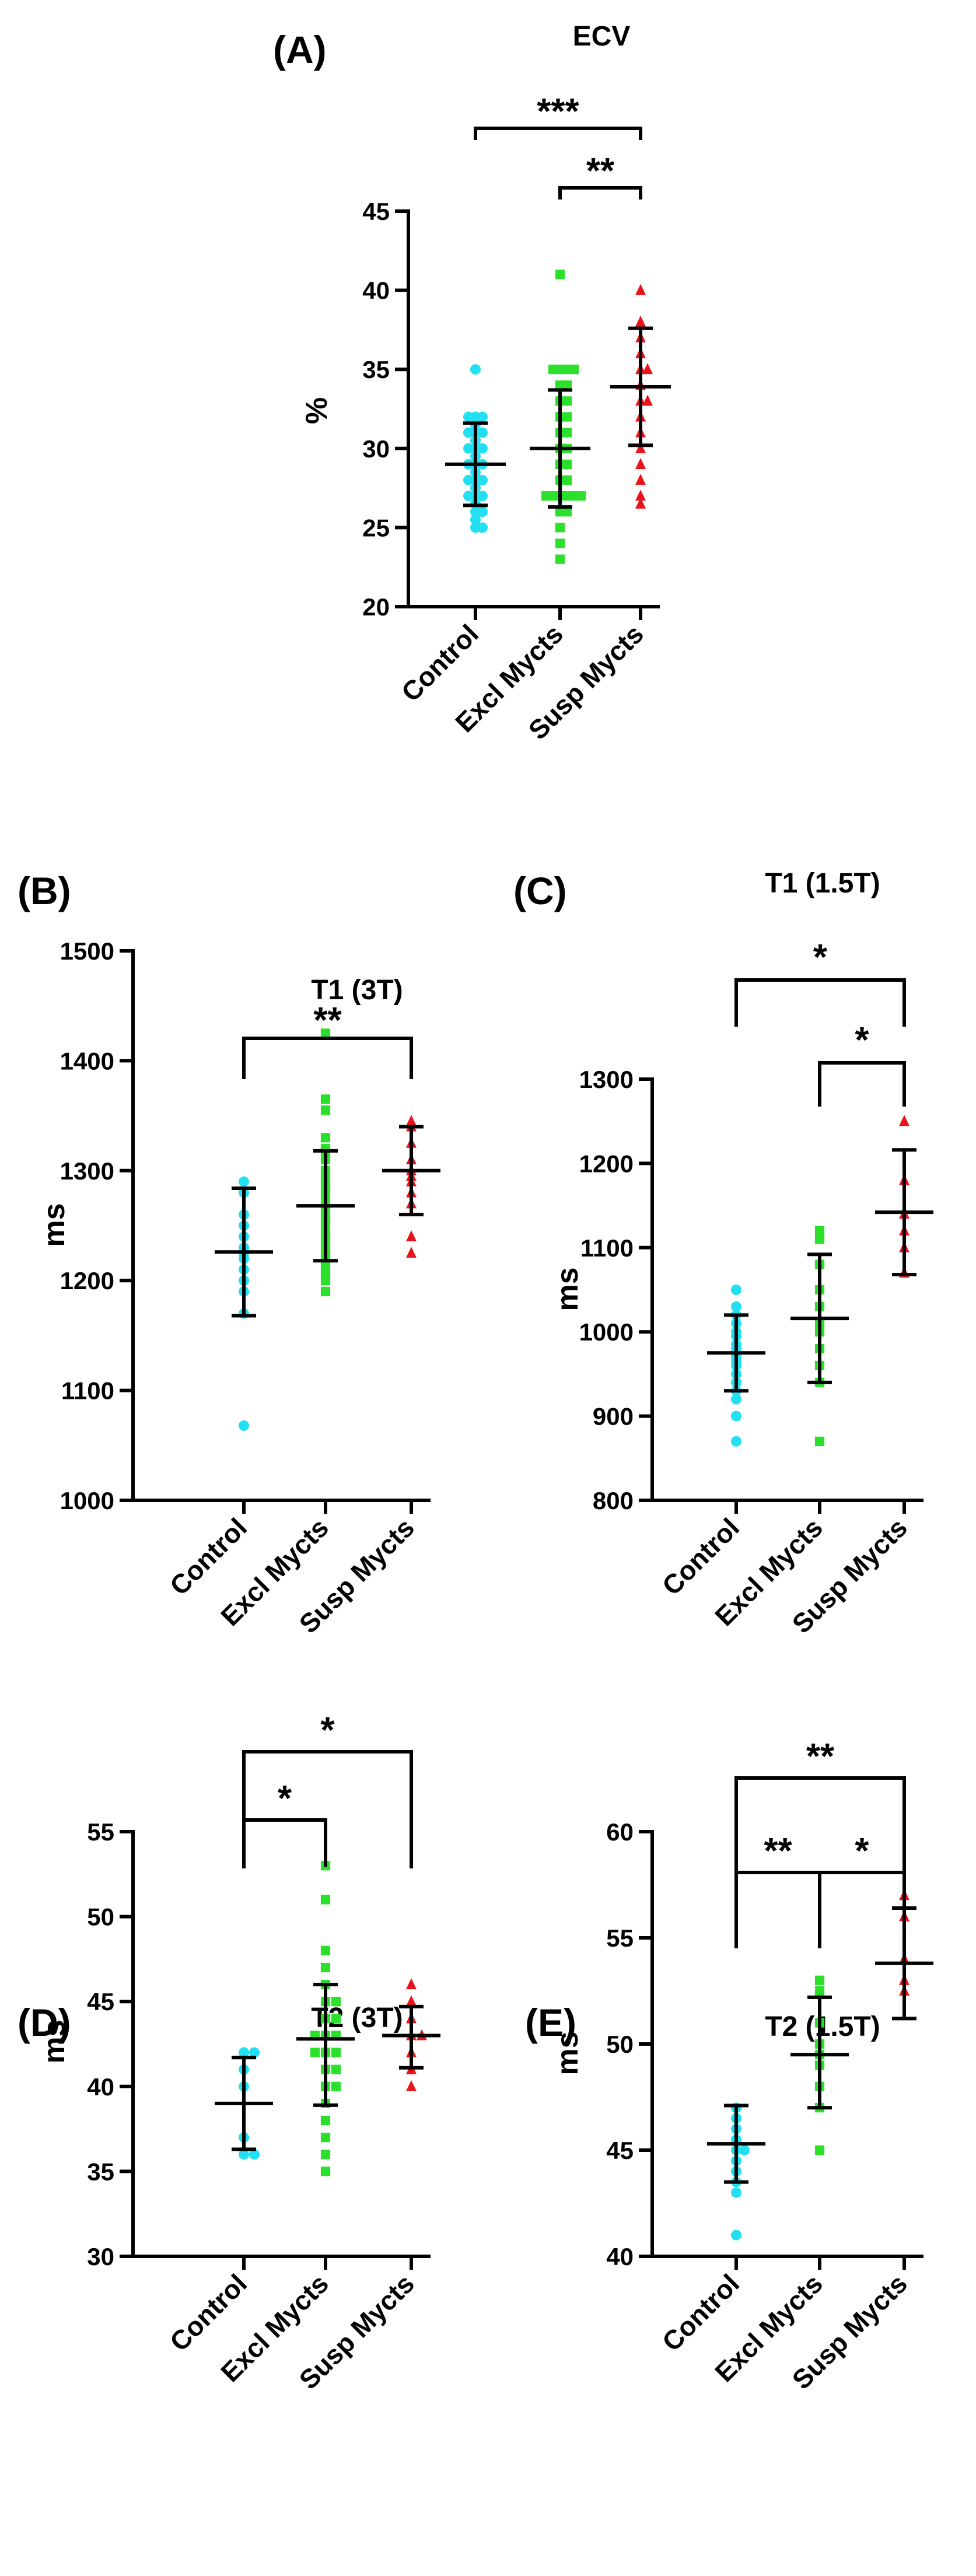  What do you see at coordinates (540, 890) in the screenshot?
I see `panel-label: (C)` at bounding box center [540, 890].